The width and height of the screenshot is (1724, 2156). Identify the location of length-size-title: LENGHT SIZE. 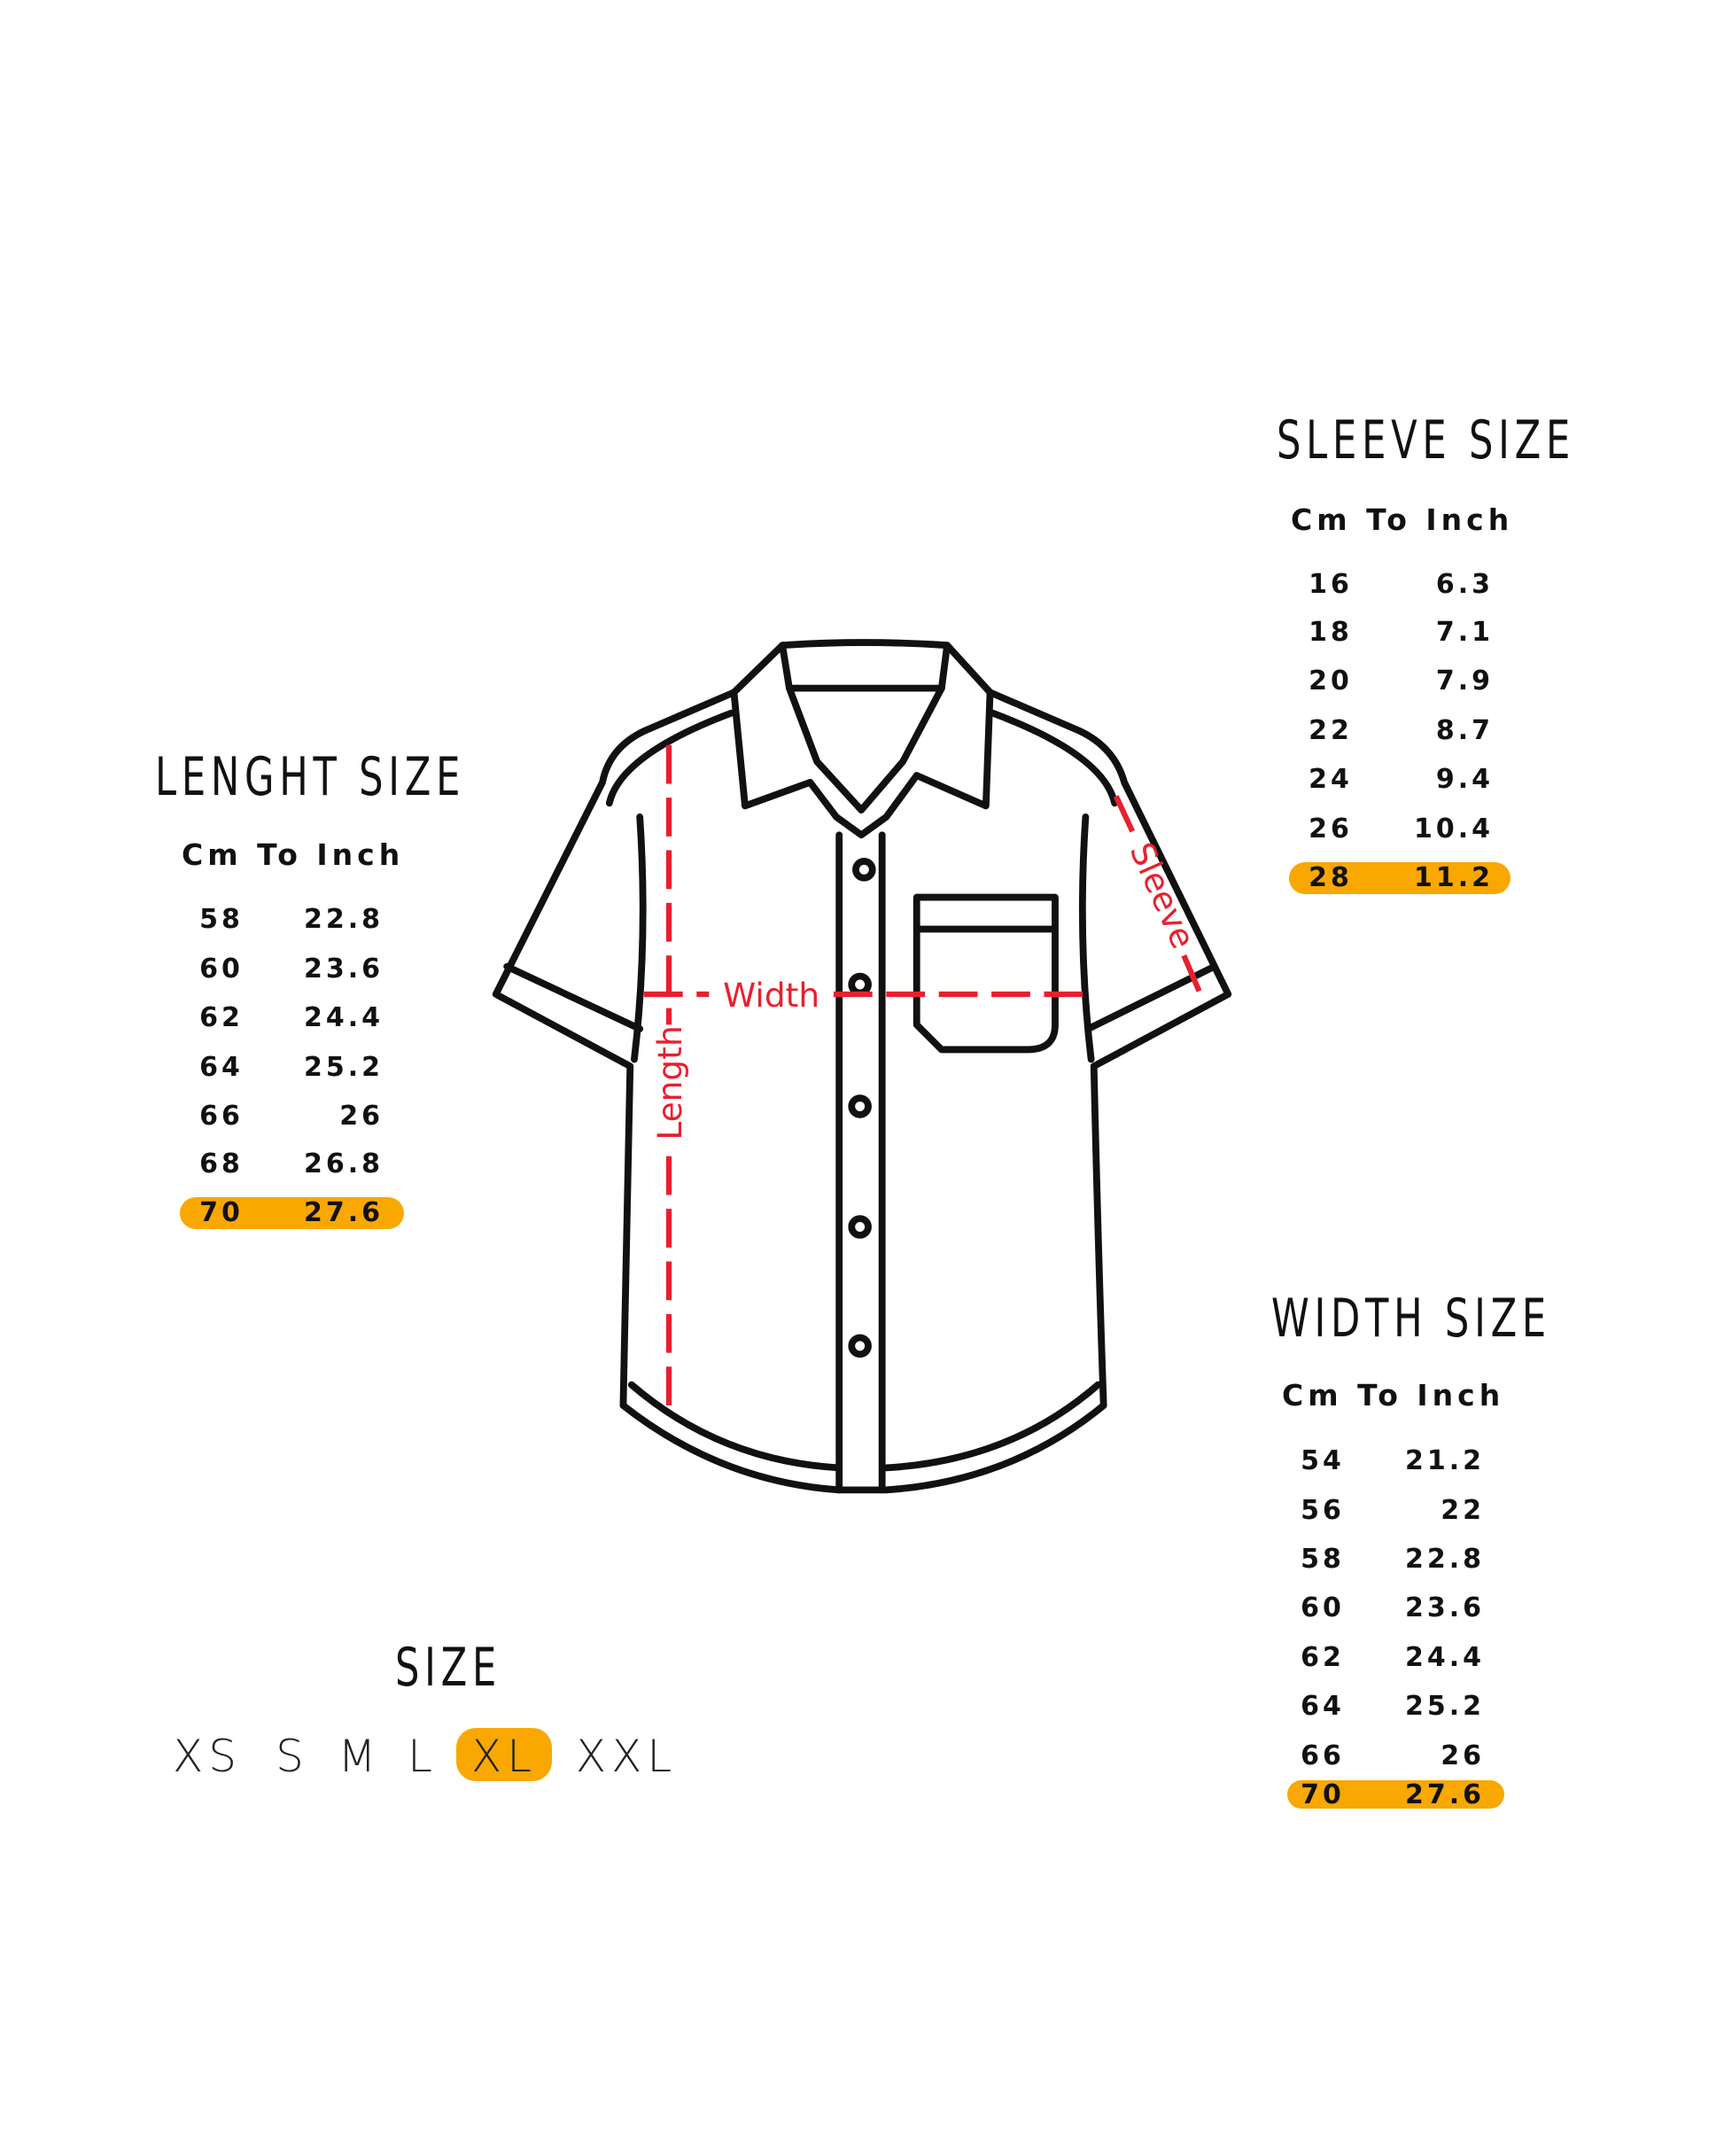
(310, 777).